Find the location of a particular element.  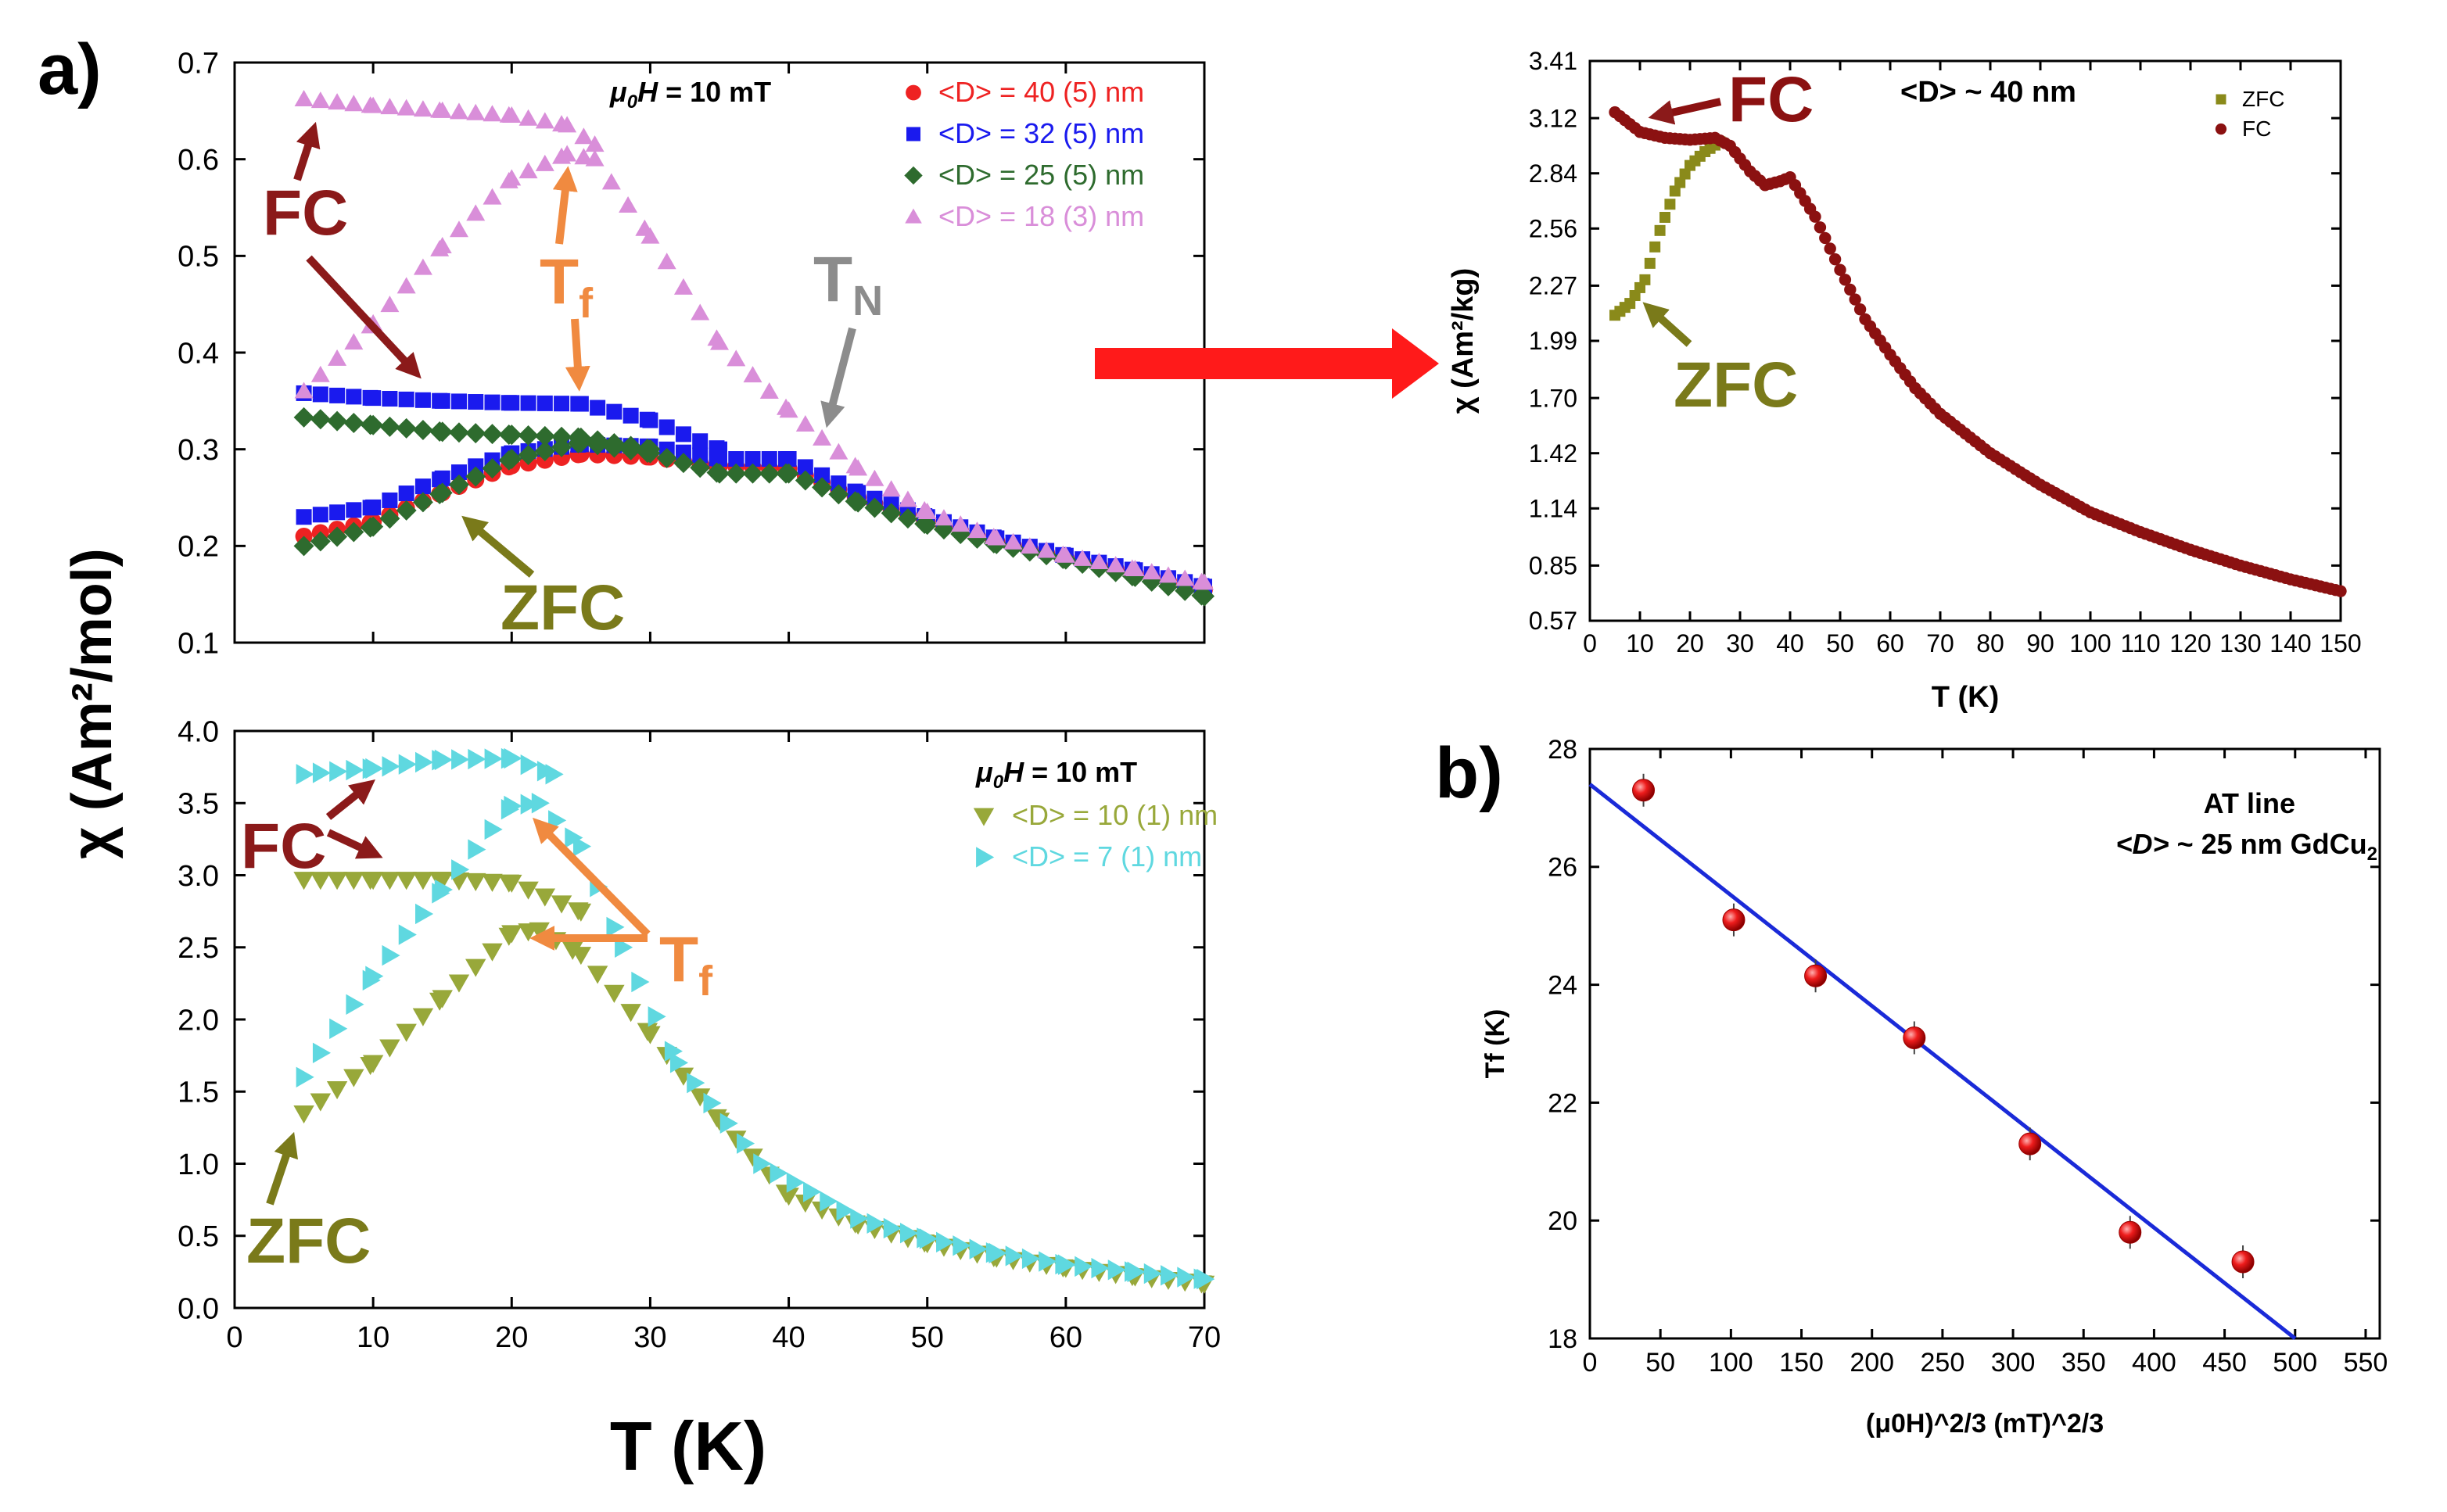

y-tick-label: 0.7 is located at coordinates (198, 63).